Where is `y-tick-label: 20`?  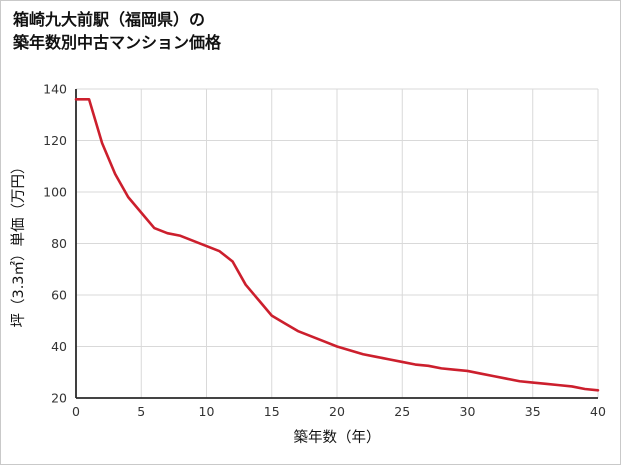
y-tick-label: 20 is located at coordinates (59, 398).